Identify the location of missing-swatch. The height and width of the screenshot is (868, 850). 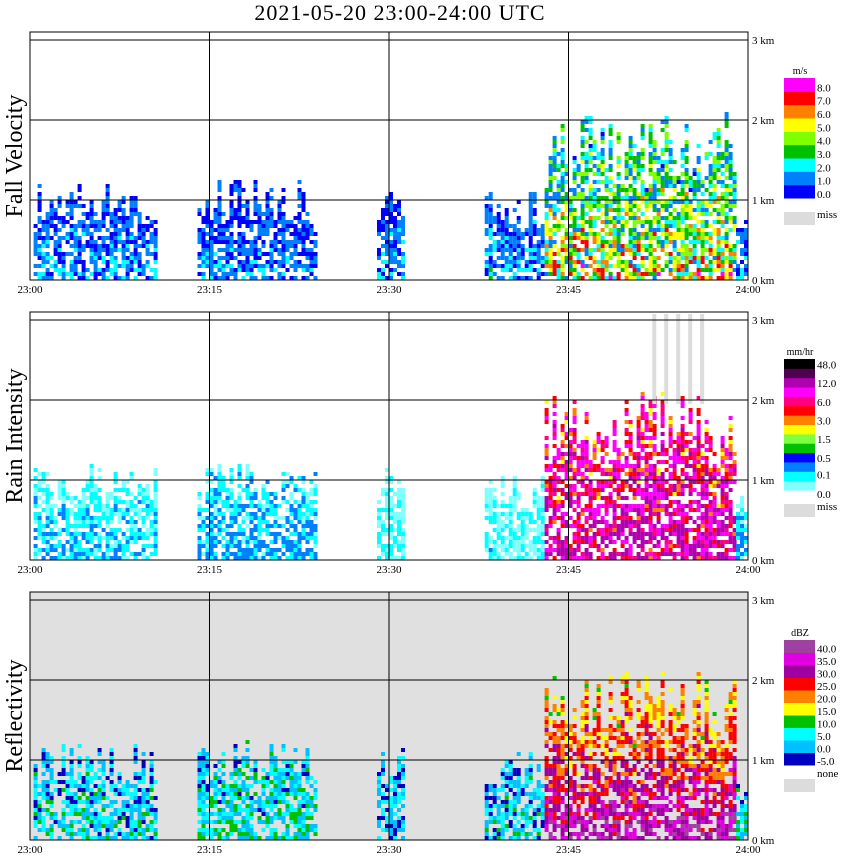
(799, 218).